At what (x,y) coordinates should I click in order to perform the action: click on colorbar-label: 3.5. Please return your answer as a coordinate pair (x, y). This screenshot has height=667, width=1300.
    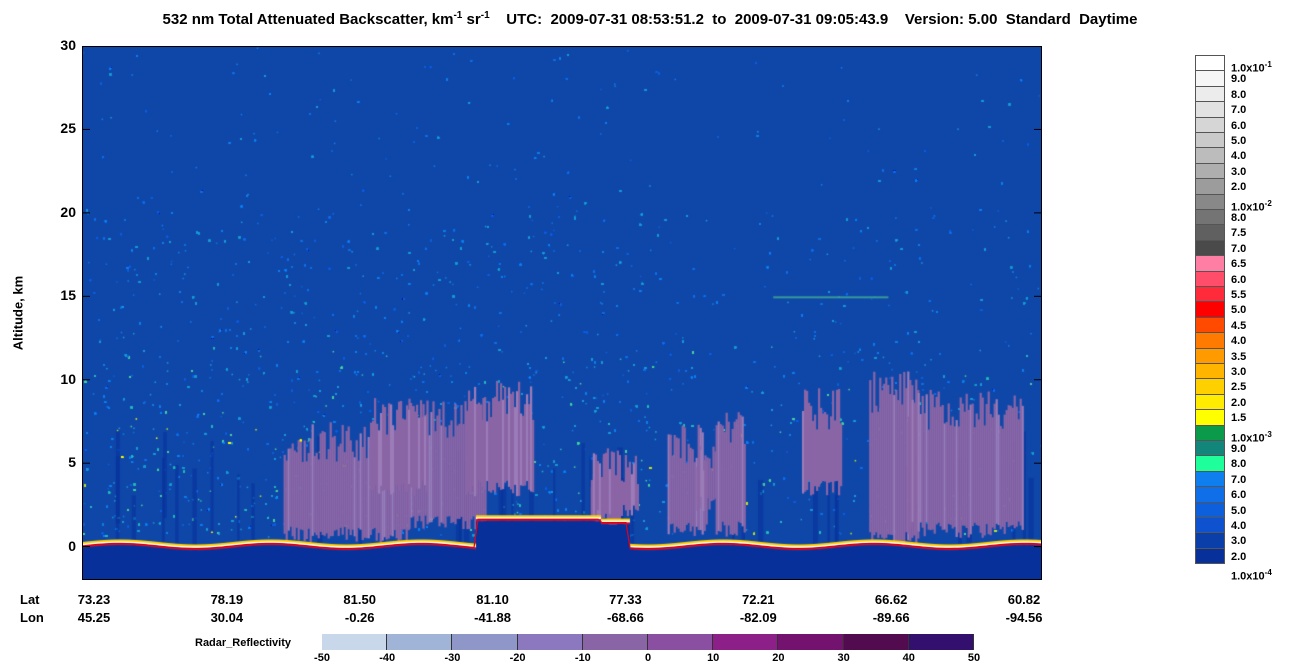
    Looking at the image, I should click on (1239, 356).